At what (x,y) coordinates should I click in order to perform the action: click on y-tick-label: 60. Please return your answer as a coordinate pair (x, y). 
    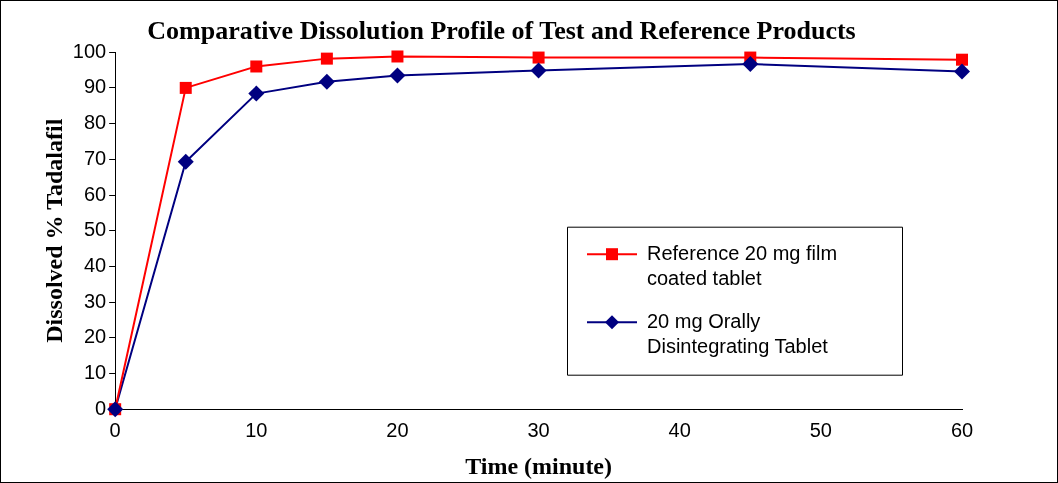
    Looking at the image, I should click on (95, 193).